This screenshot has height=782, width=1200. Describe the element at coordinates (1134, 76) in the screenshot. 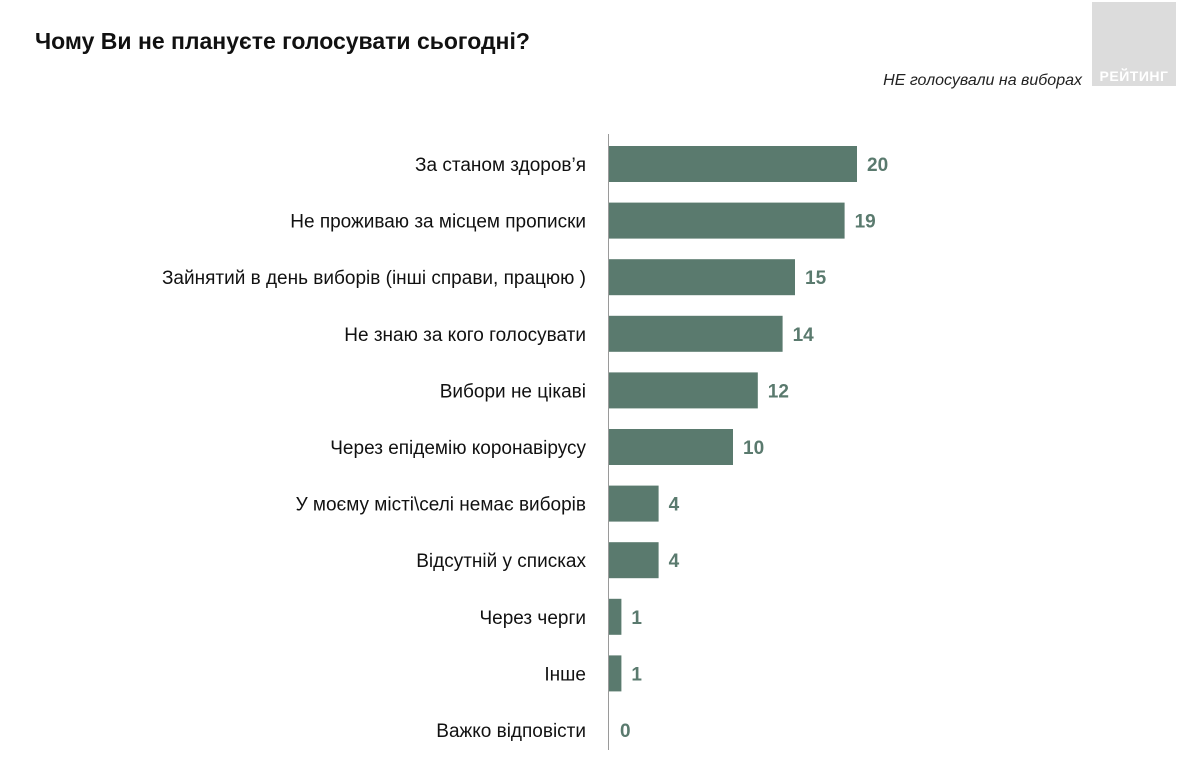

I see `logo-text: РЕЙТИНГ` at that location.